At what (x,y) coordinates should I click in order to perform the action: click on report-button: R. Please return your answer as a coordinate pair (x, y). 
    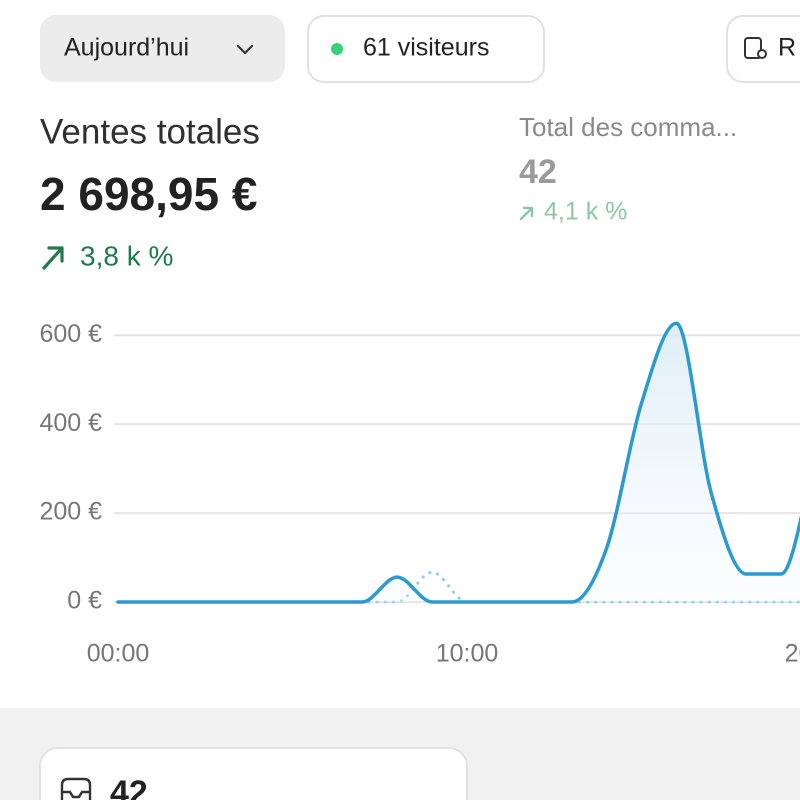
    Looking at the image, I should click on (763, 49).